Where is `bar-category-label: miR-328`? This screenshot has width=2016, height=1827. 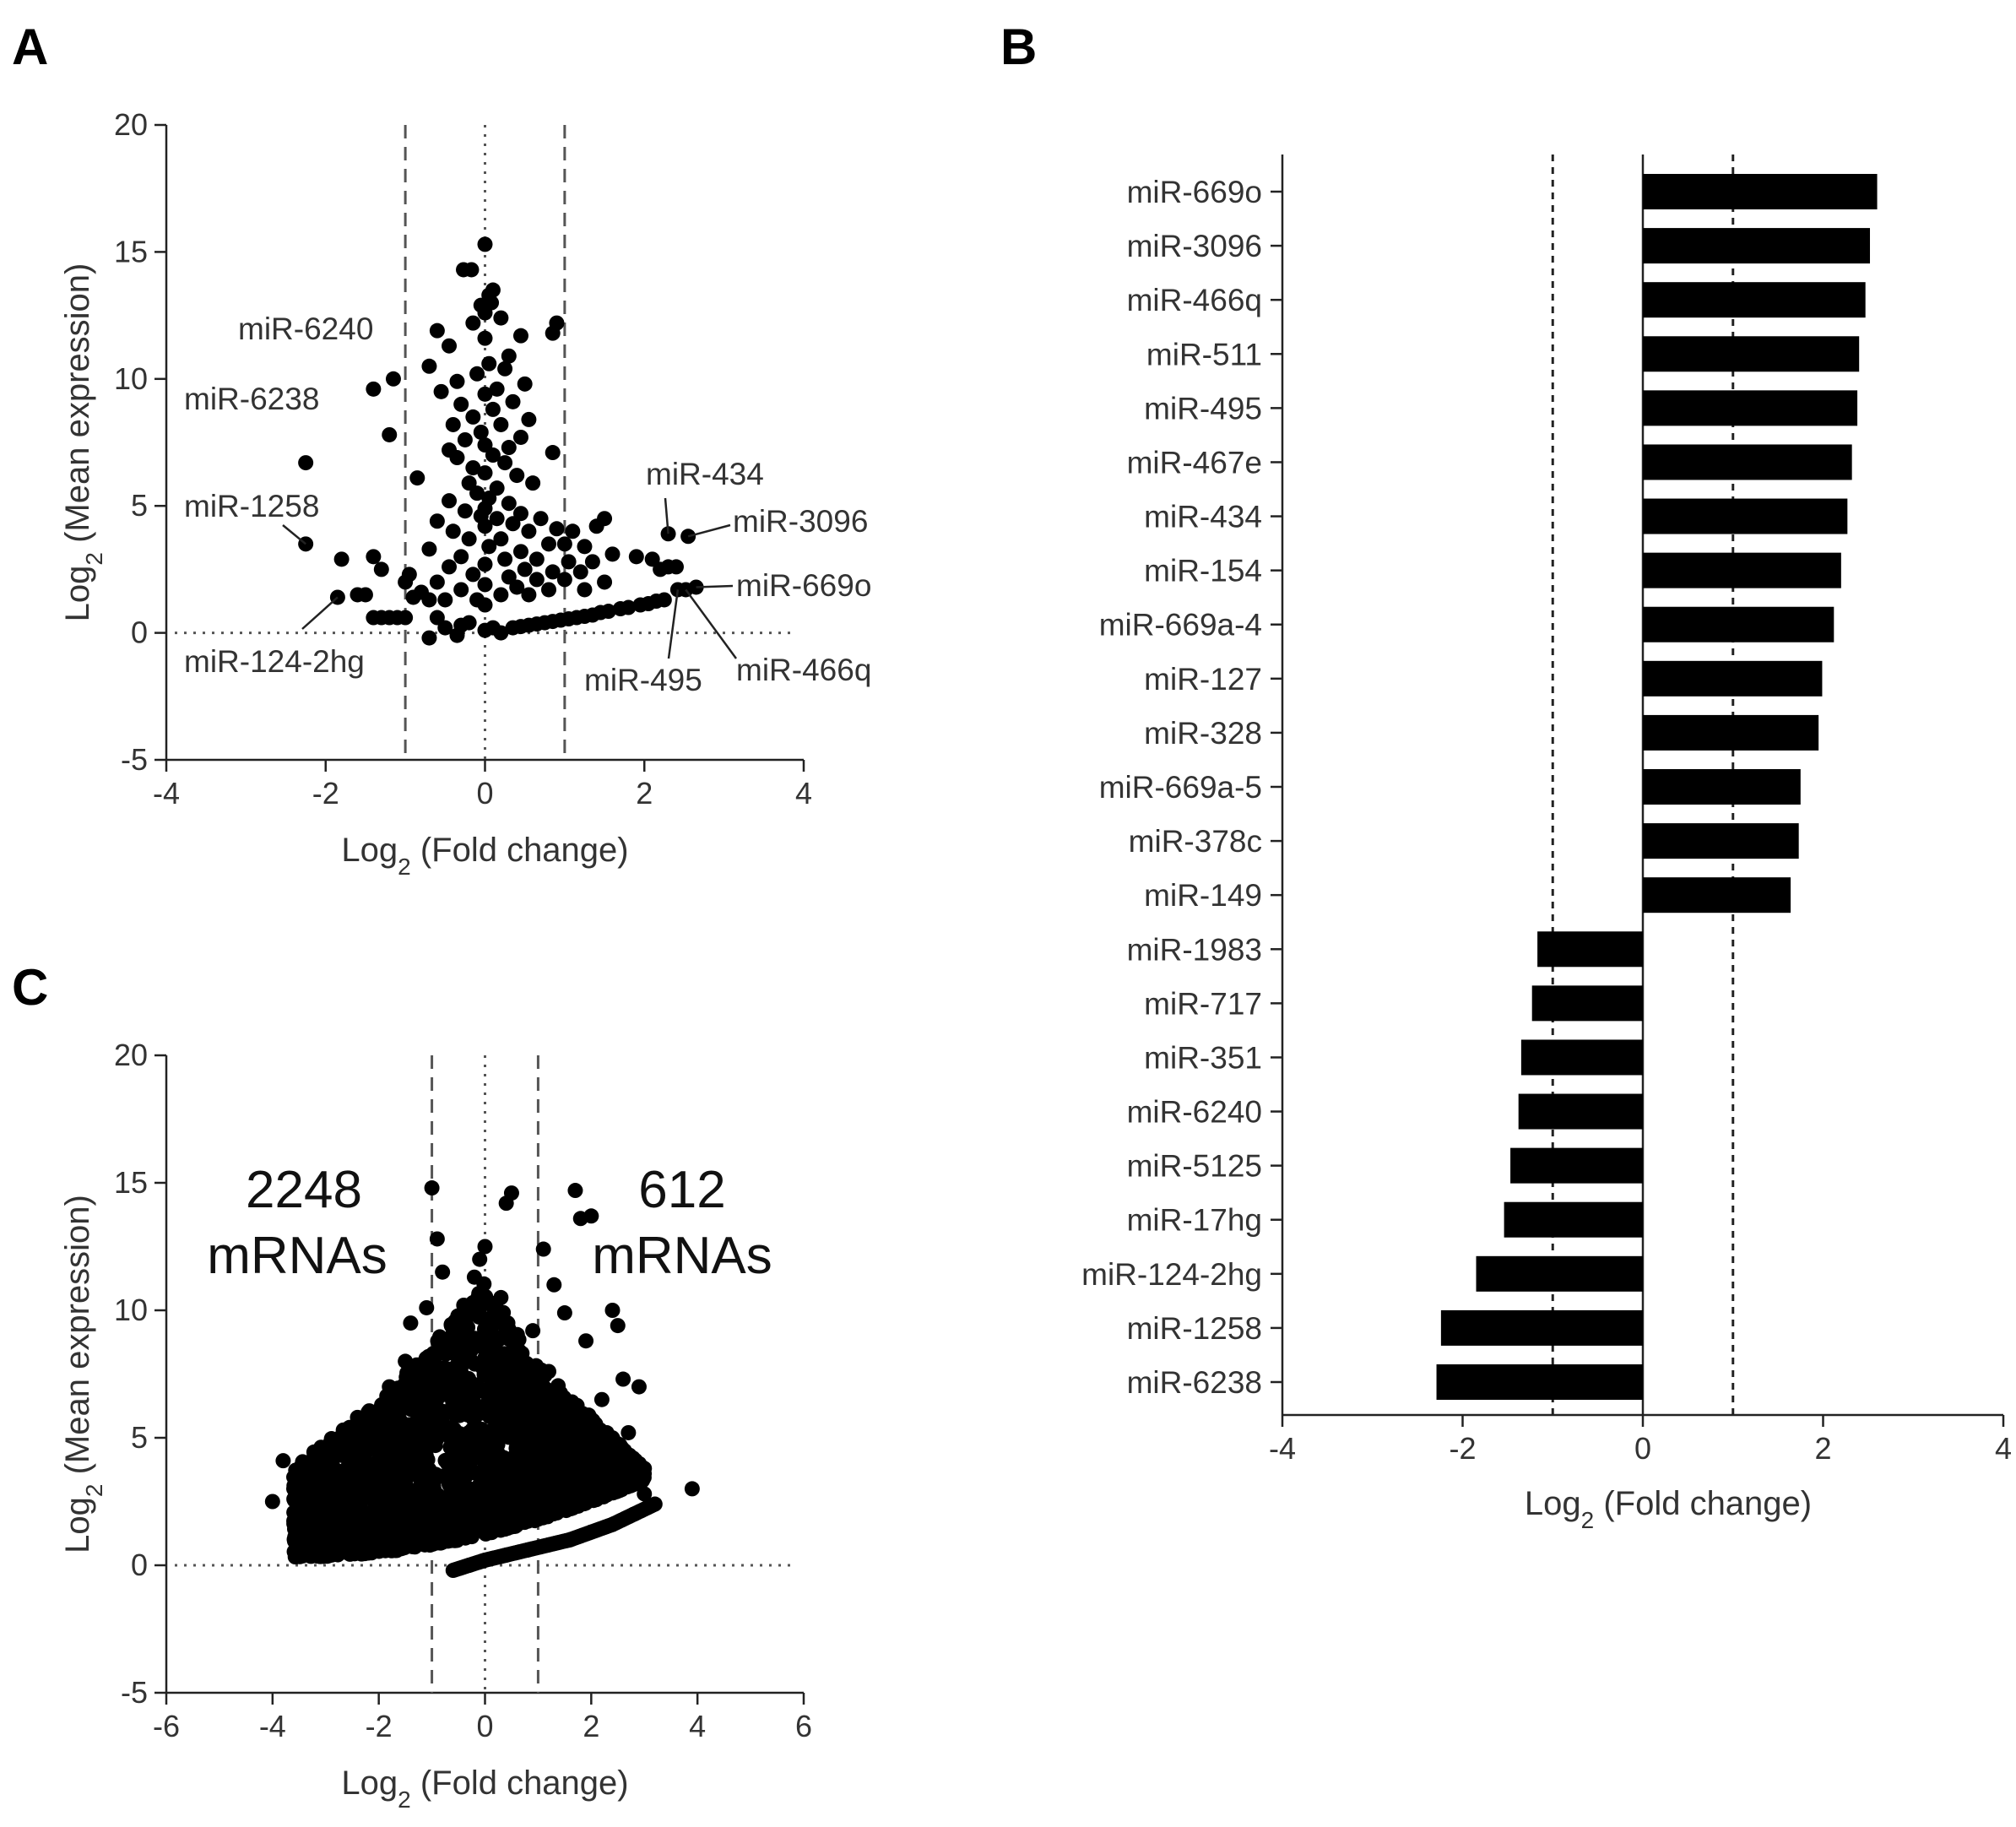 bar-category-label: miR-328 is located at coordinates (1203, 733).